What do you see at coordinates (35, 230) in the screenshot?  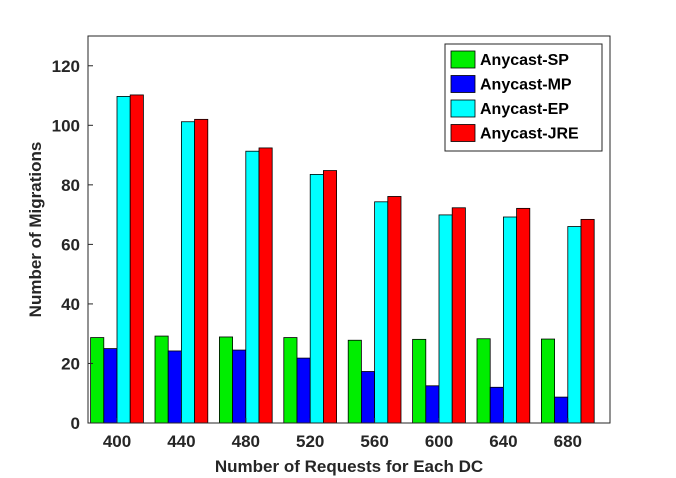 I see `y-axis-label: Number of Migrations` at bounding box center [35, 230].